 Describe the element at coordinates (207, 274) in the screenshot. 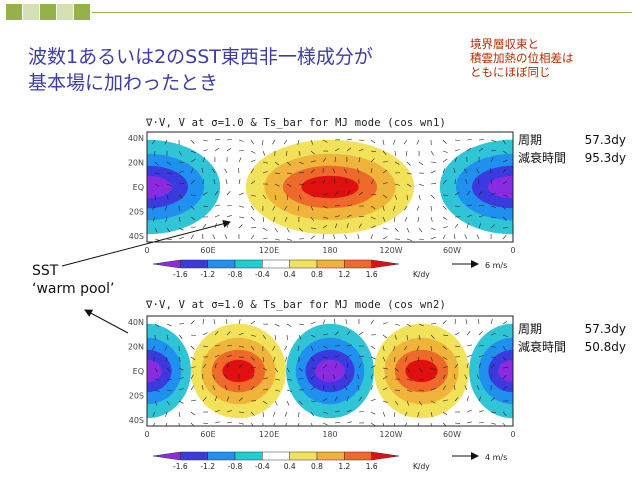

I see `colorbar-tick-label: -1.2` at that location.